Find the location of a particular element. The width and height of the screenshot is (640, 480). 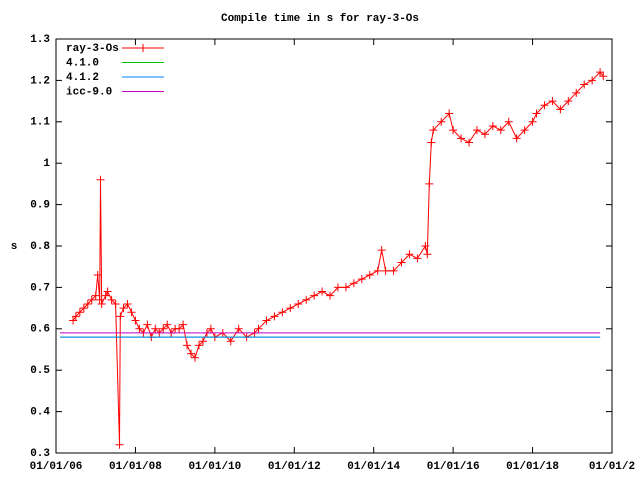

y-tick-label: 0.8 is located at coordinates (40, 247).